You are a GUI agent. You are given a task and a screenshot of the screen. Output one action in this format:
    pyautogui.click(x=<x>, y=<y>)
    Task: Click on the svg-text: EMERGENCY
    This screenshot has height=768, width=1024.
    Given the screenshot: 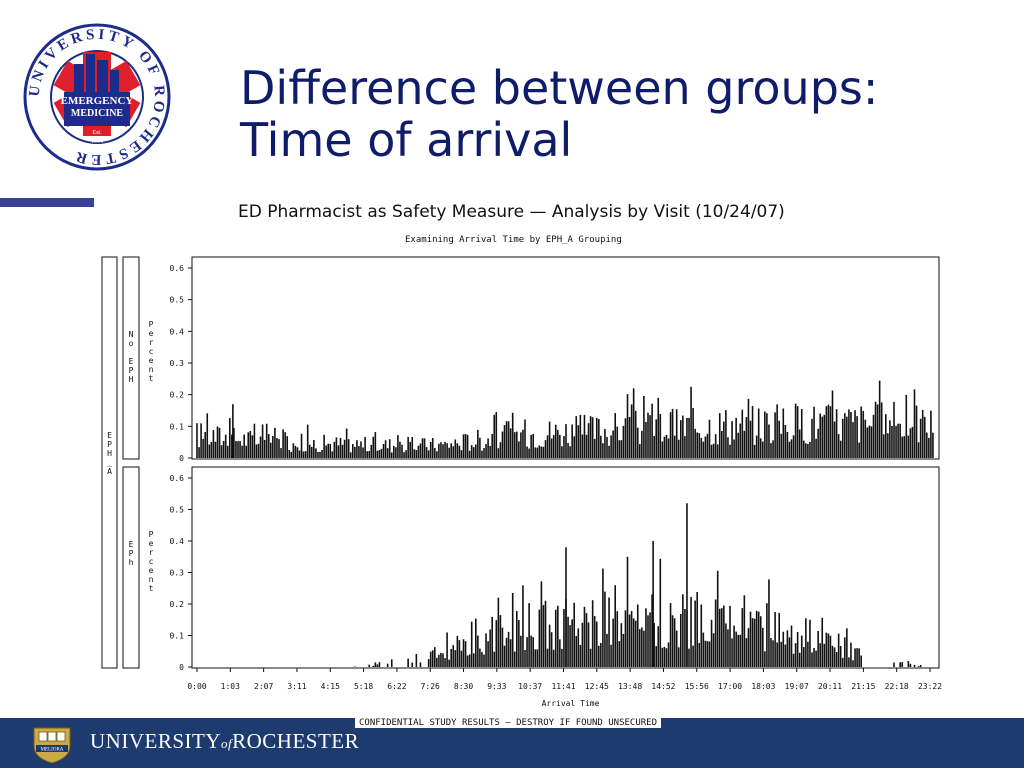 What is the action you would take?
    pyautogui.click(x=97, y=101)
    